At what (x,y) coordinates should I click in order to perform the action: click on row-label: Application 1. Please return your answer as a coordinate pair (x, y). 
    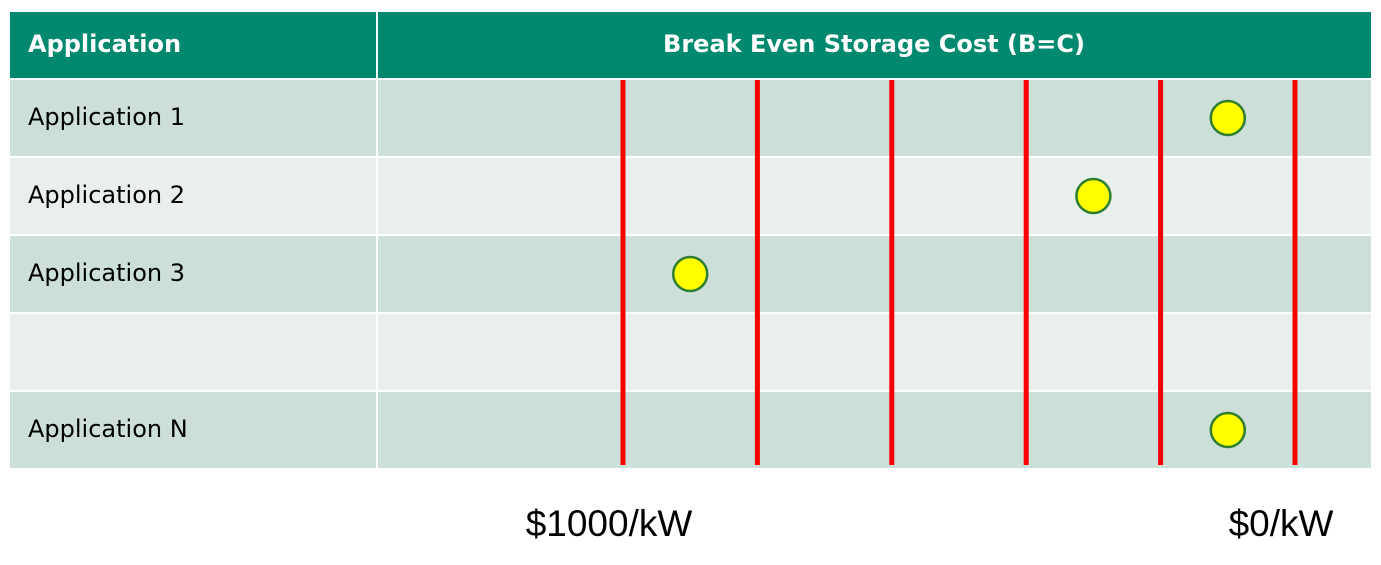
    Looking at the image, I should click on (106, 117).